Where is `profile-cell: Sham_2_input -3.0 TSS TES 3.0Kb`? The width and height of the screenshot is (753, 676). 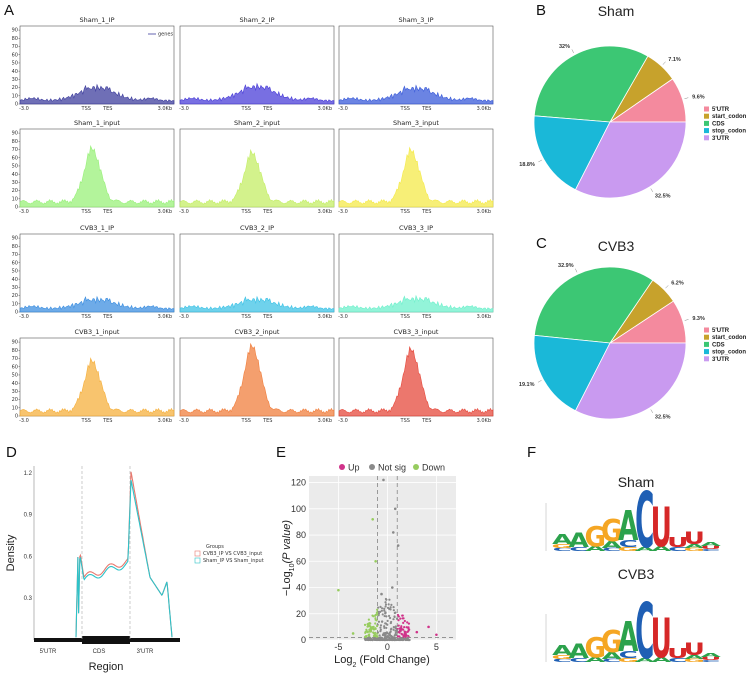
profile-cell: Sham_2_input -3.0 TSS TES 3.0Kb is located at coordinates (257, 167).